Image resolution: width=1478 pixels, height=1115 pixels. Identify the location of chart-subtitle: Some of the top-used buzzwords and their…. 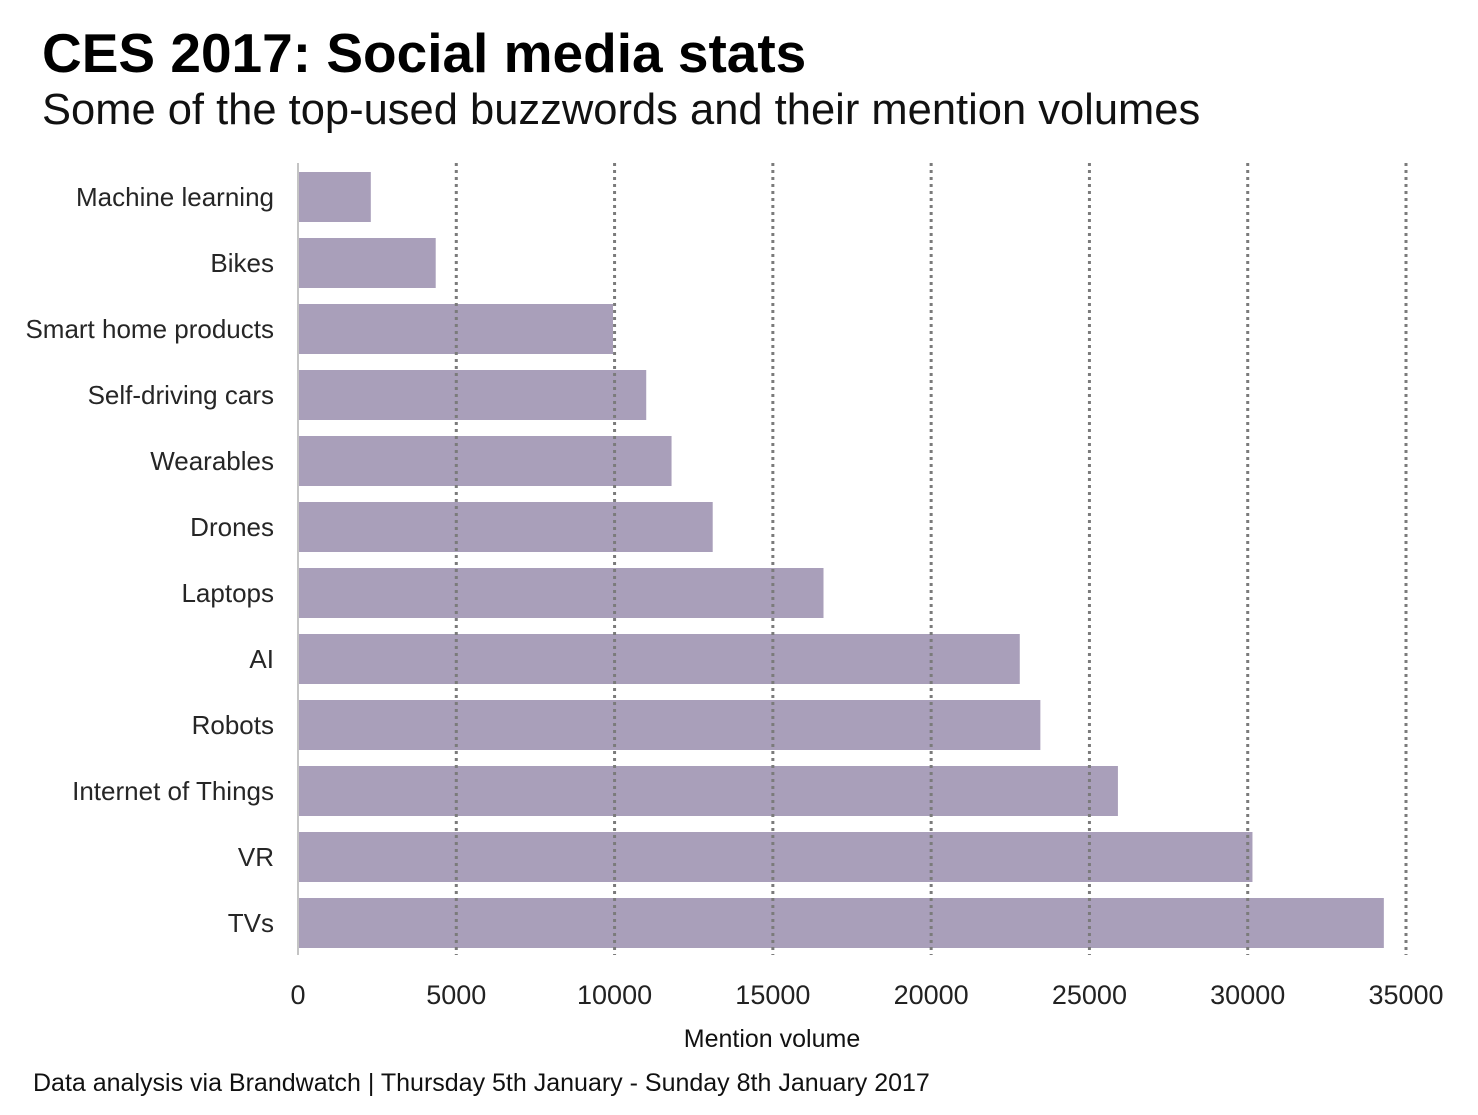
(621, 110).